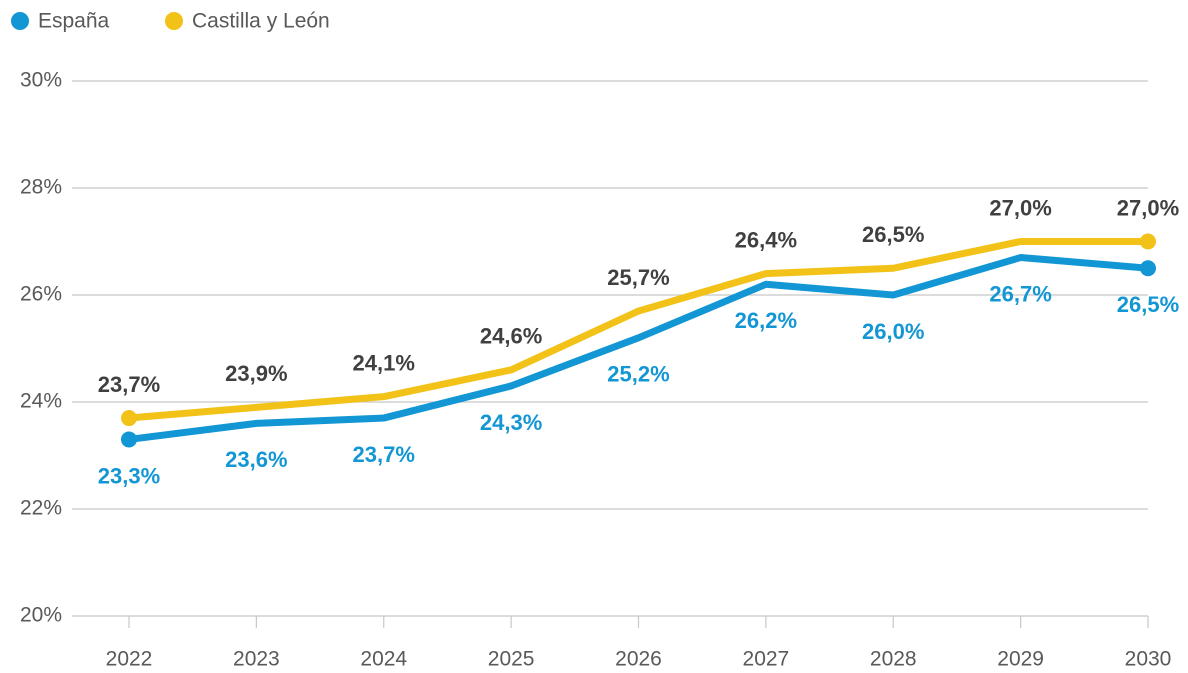 Image resolution: width=1188 pixels, height=673 pixels. What do you see at coordinates (41, 401) in the screenshot?
I see `y-tick-label: 24%` at bounding box center [41, 401].